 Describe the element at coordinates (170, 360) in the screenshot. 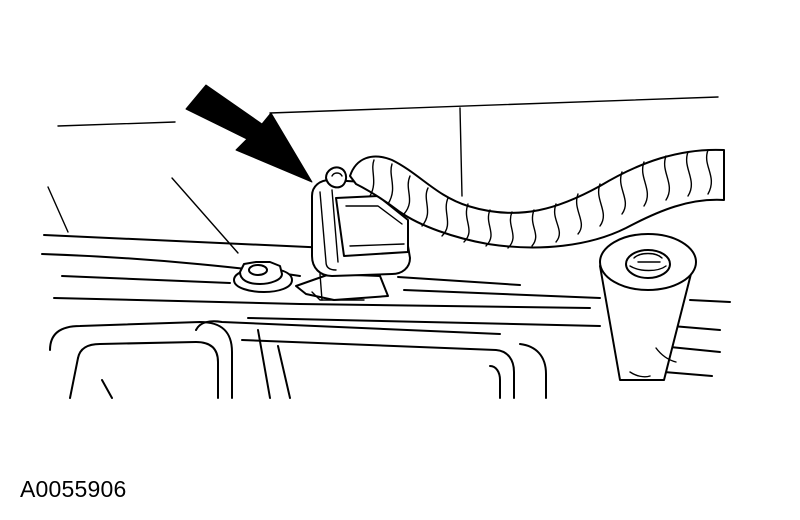

I see `lower-left-bracket` at that location.